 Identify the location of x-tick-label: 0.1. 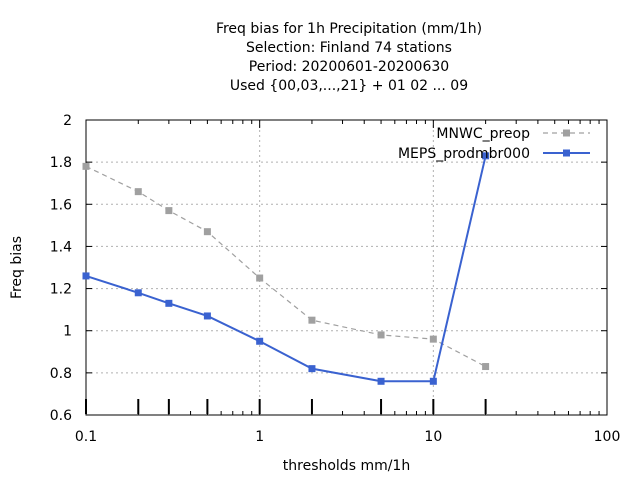
(86, 437).